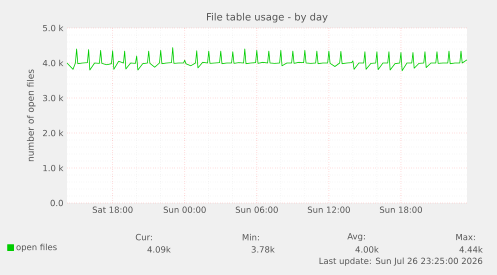  What do you see at coordinates (250, 237) in the screenshot?
I see `text: Min:` at bounding box center [250, 237].